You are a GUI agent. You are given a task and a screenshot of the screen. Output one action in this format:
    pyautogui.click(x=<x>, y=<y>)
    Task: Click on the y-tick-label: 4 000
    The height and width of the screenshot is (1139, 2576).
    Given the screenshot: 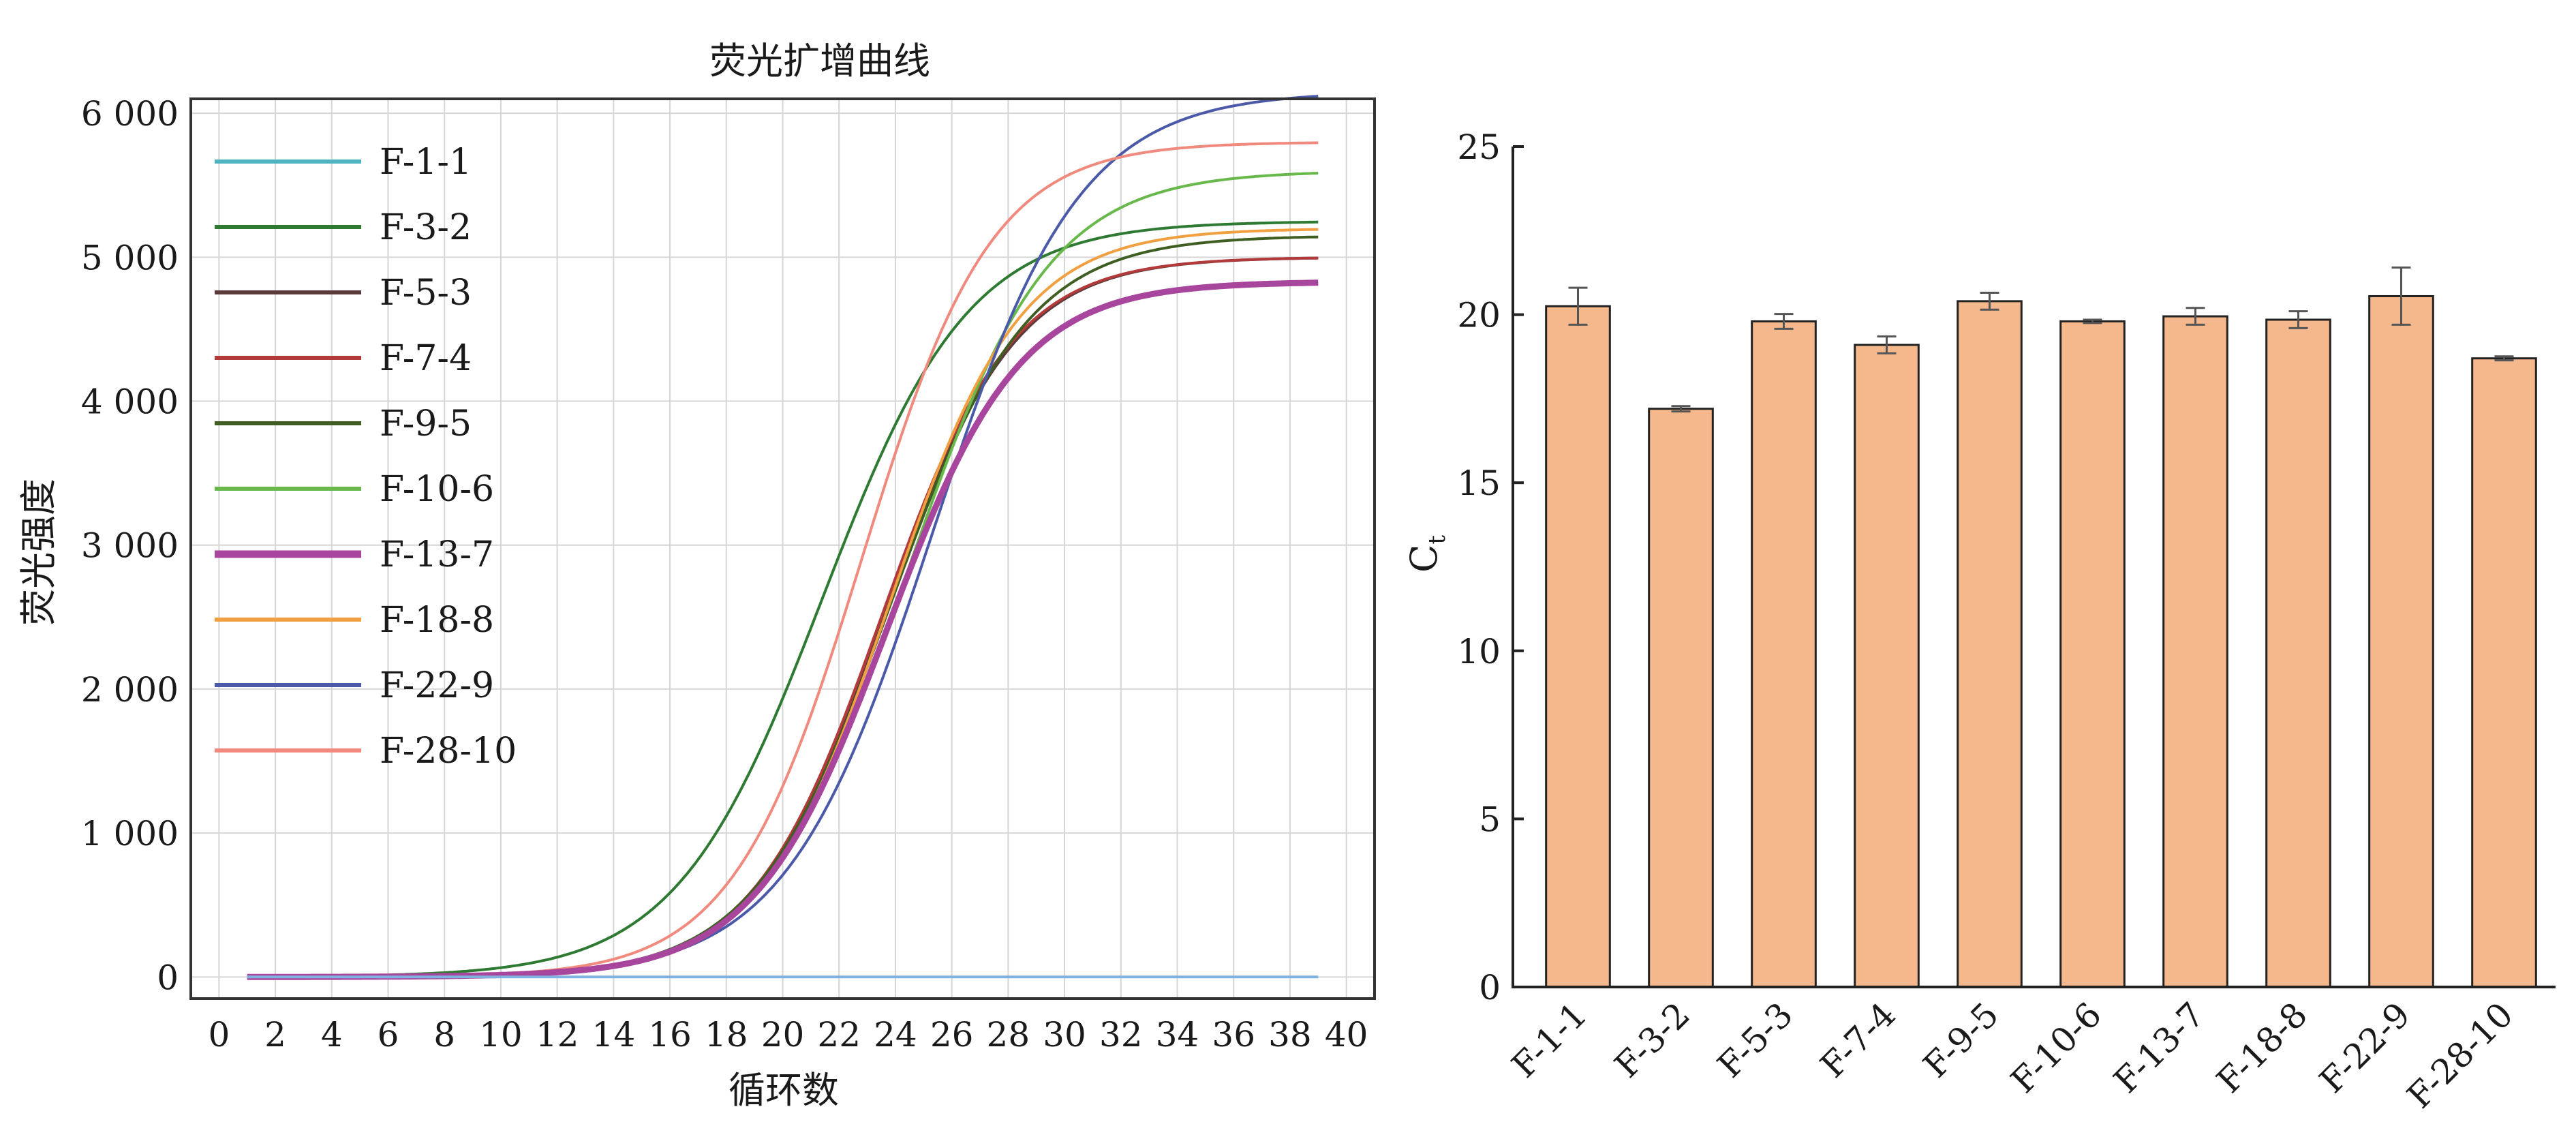 What is the action you would take?
    pyautogui.click(x=130, y=402)
    